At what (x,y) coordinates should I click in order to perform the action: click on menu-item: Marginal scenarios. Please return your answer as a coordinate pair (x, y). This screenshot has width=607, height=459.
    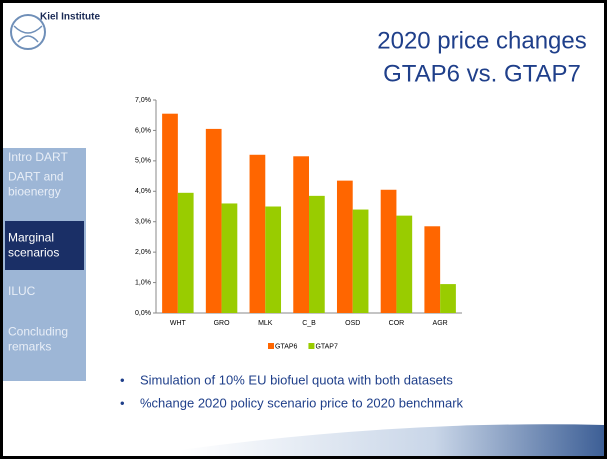
    Looking at the image, I should click on (33, 245).